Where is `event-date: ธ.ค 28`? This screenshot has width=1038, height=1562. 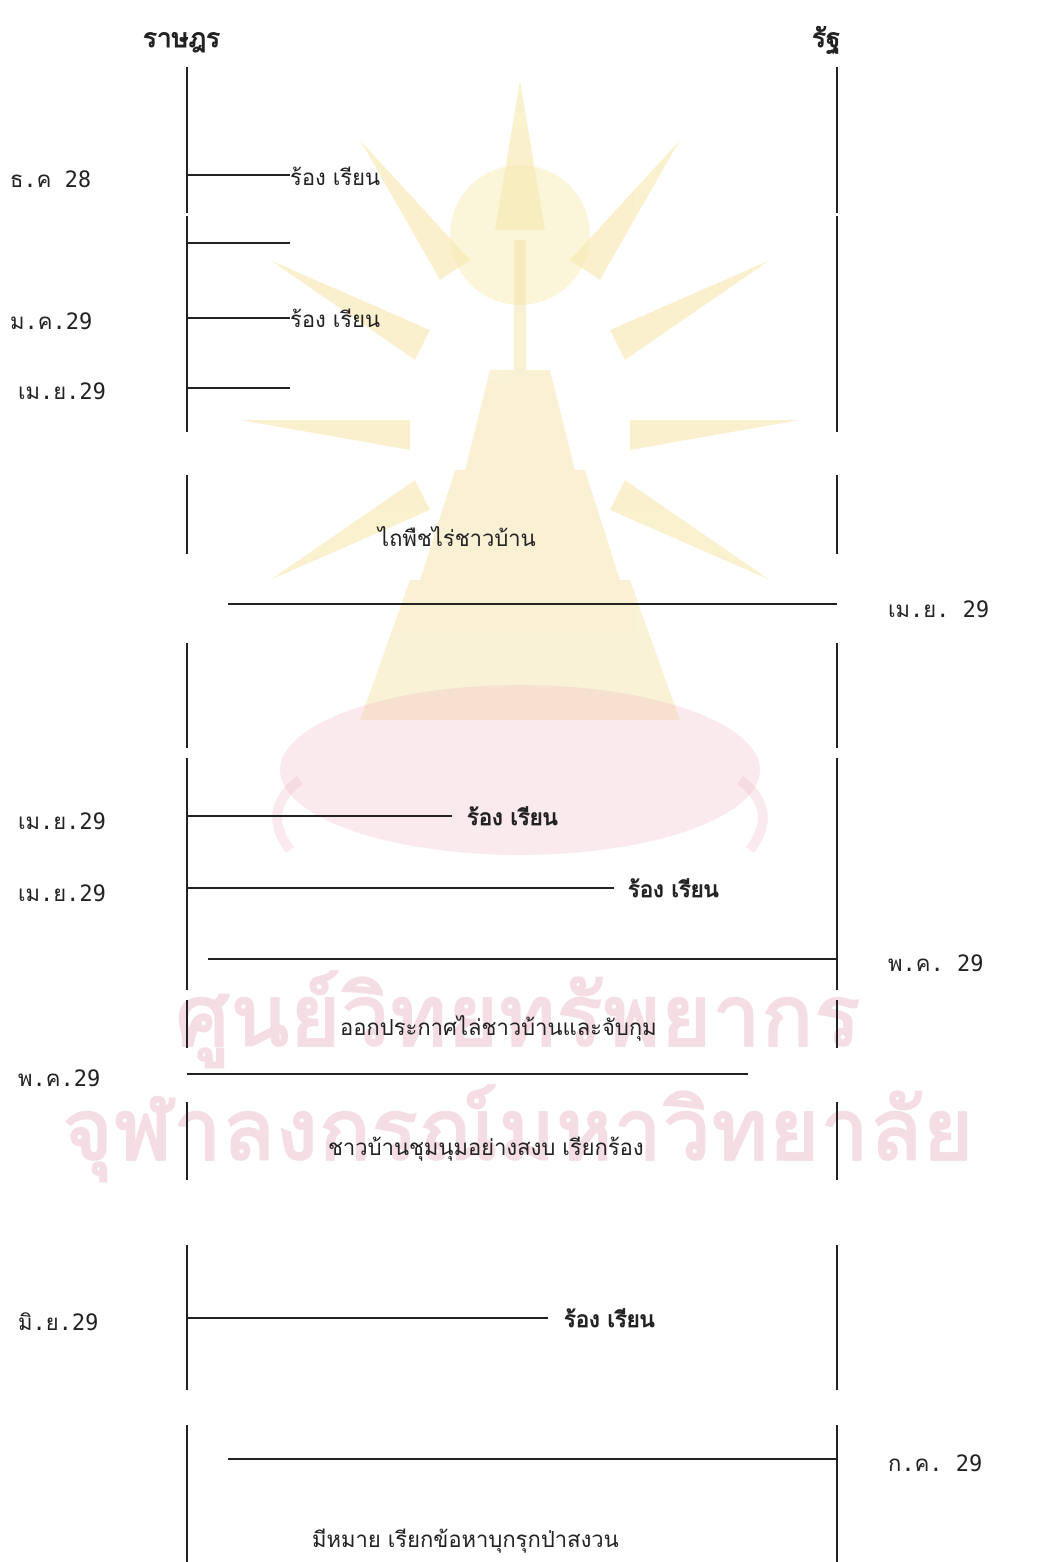 event-date: ธ.ค 28 is located at coordinates (51, 180).